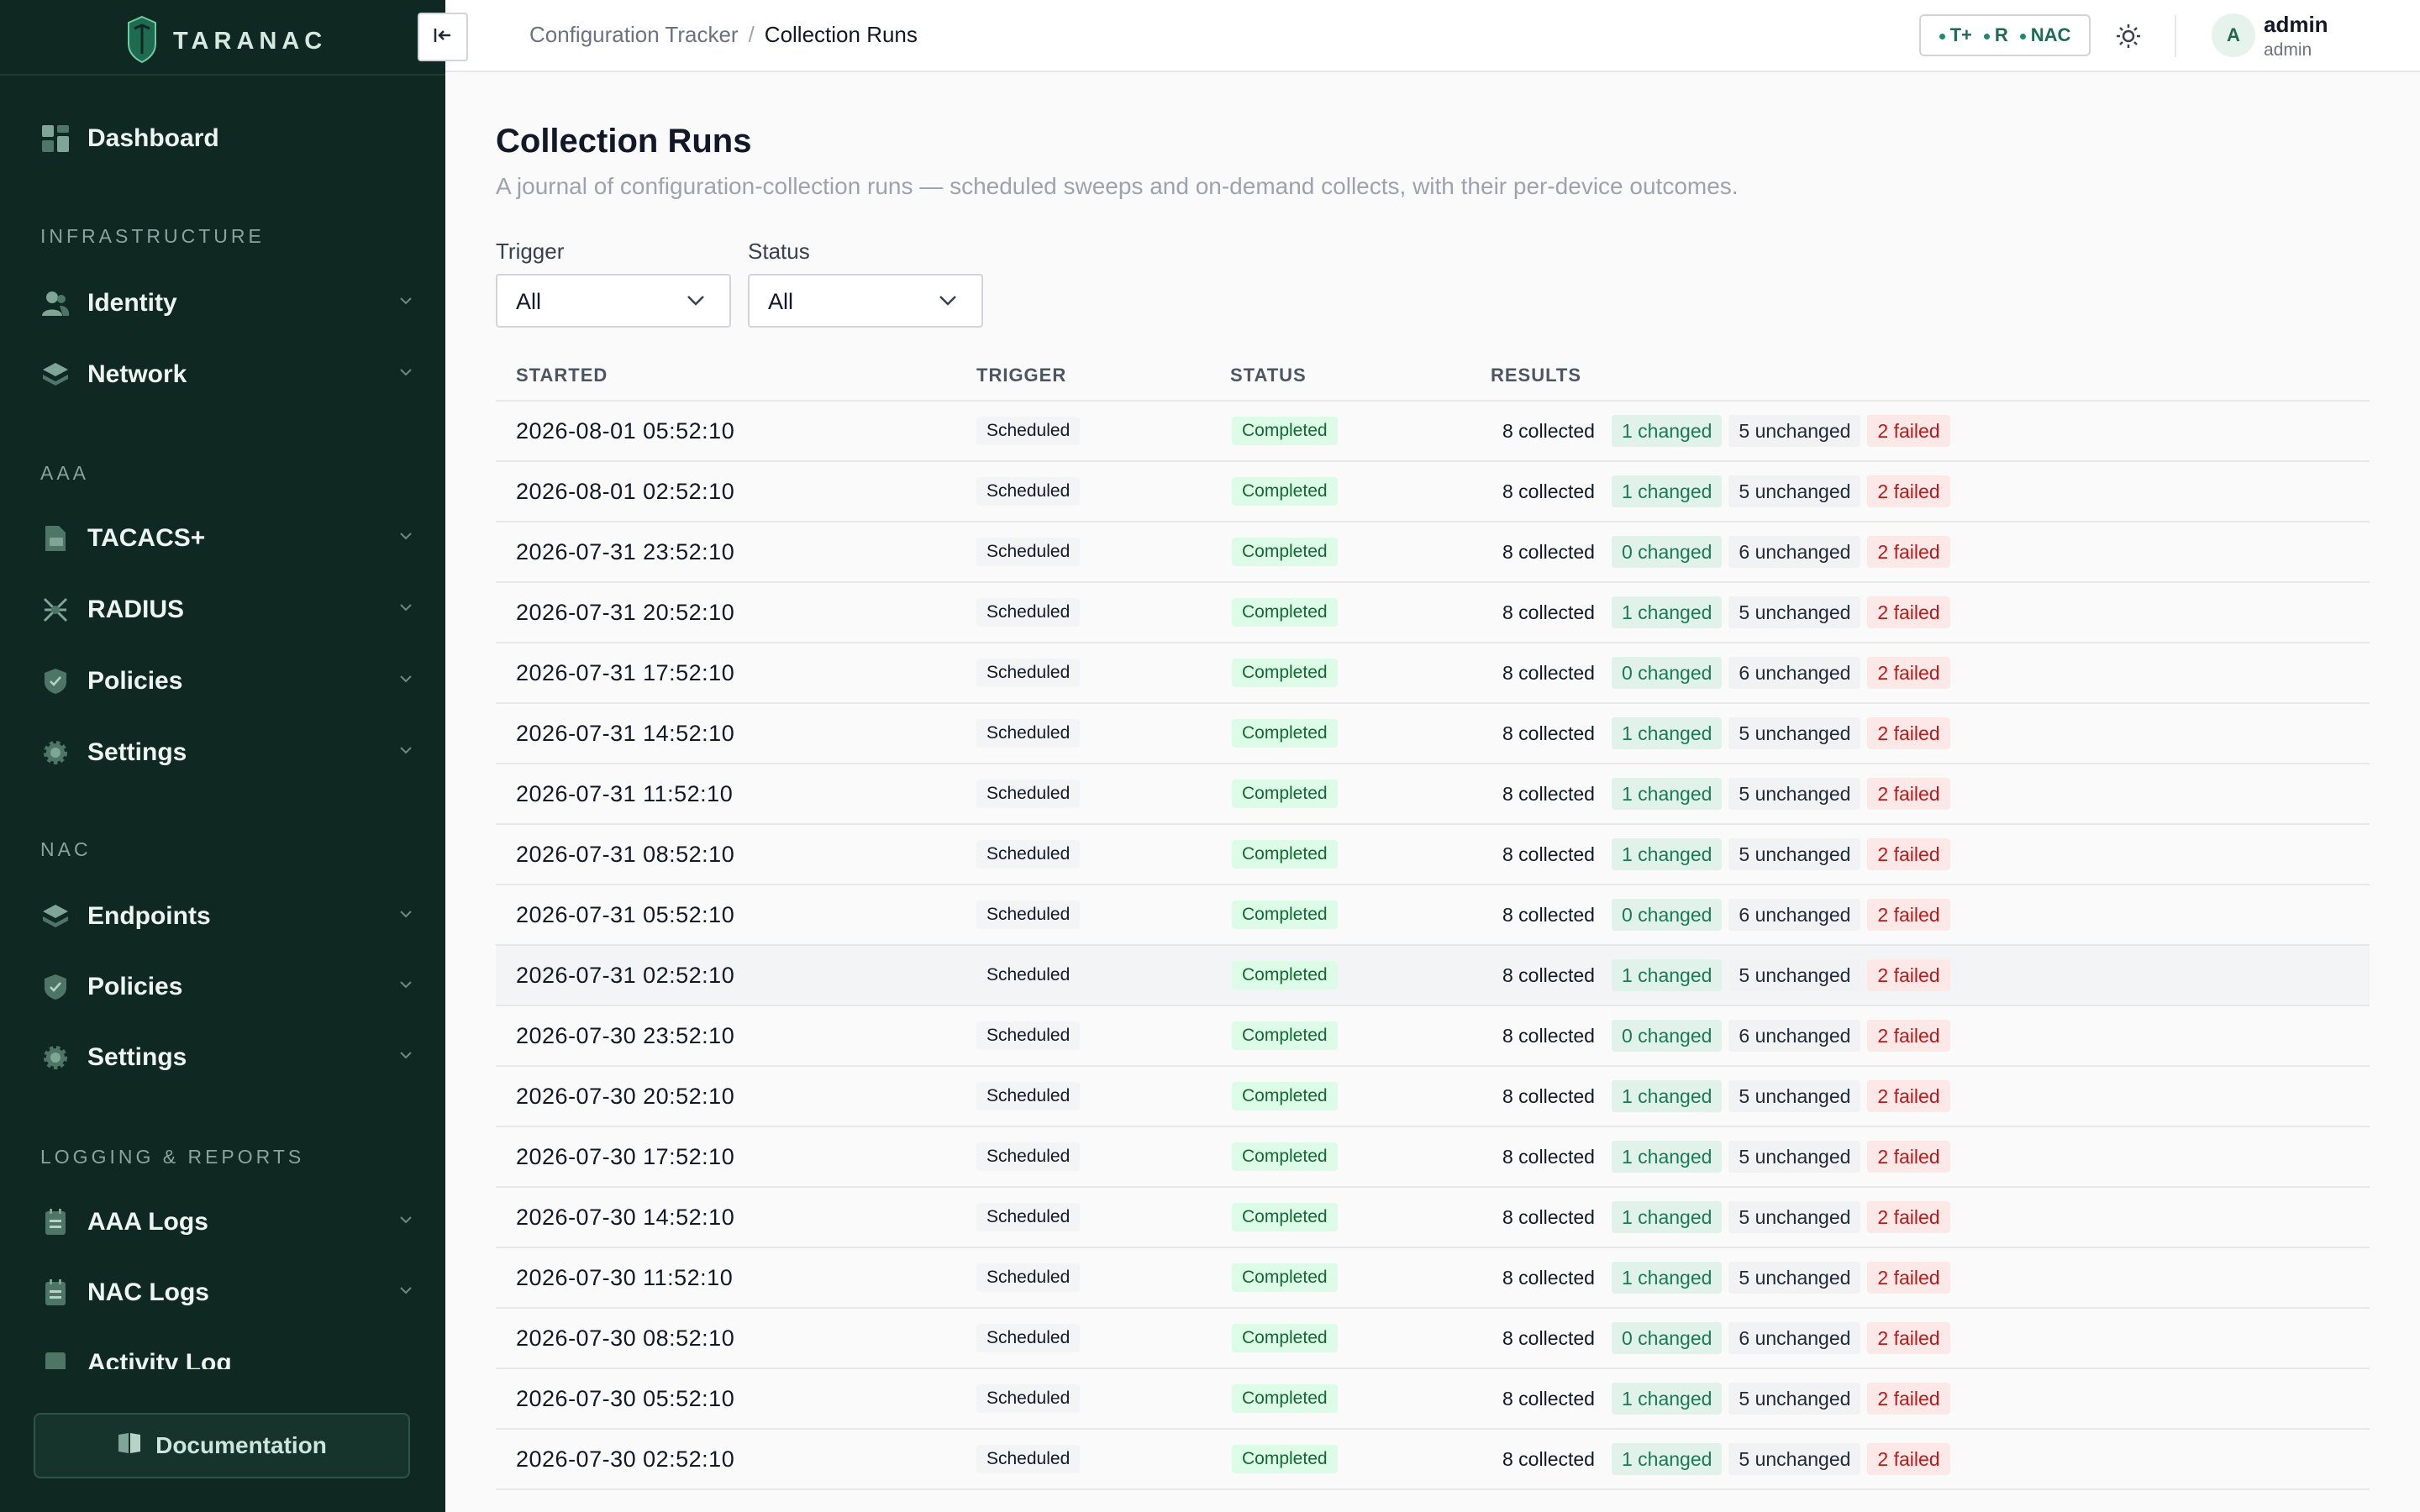  I want to click on column-header-started: STARTED, so click(562, 375).